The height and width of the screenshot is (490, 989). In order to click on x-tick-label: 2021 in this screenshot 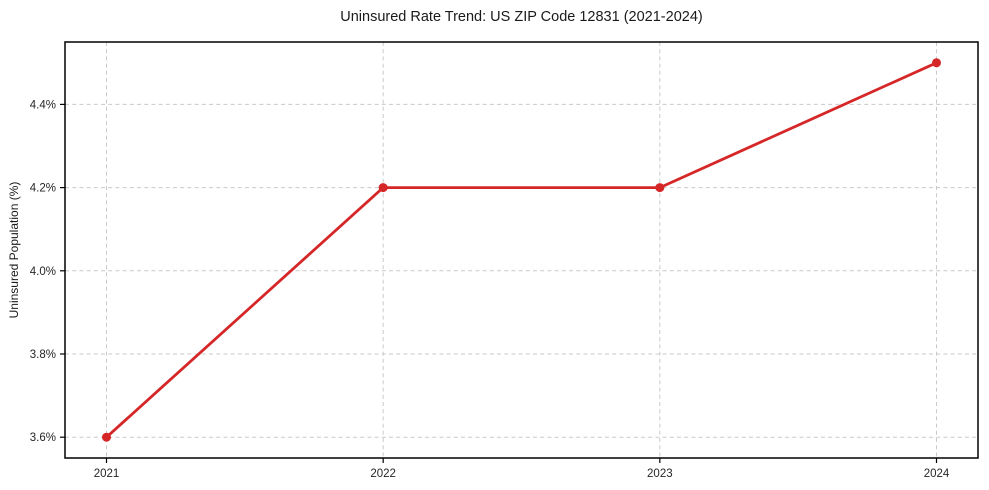, I will do `click(107, 474)`.